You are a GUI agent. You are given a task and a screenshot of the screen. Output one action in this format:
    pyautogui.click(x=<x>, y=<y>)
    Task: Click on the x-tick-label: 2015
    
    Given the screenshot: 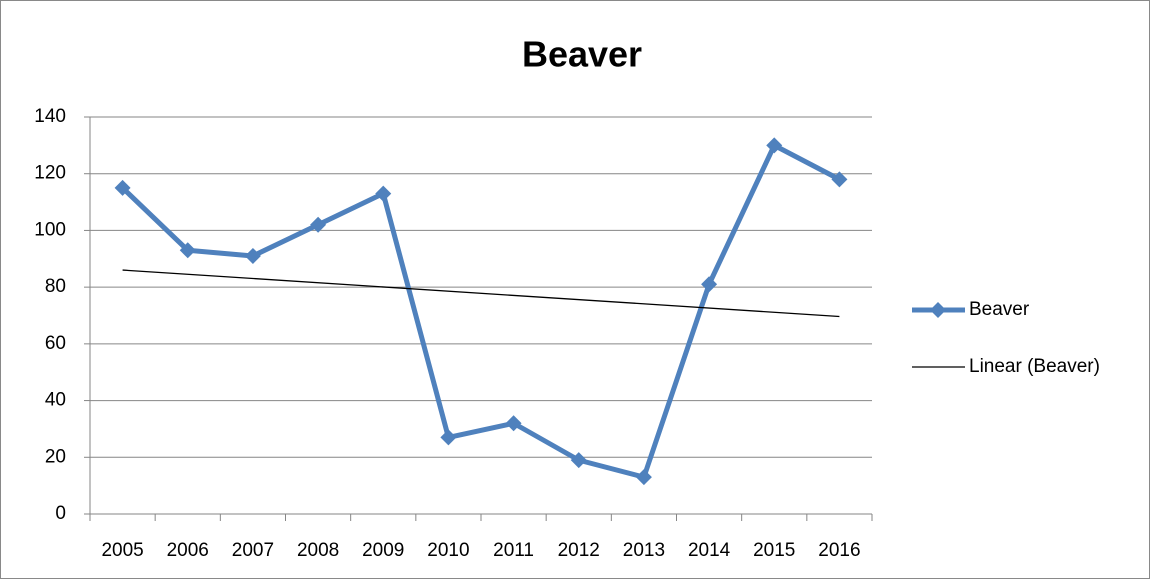 What is the action you would take?
    pyautogui.click(x=774, y=550)
    